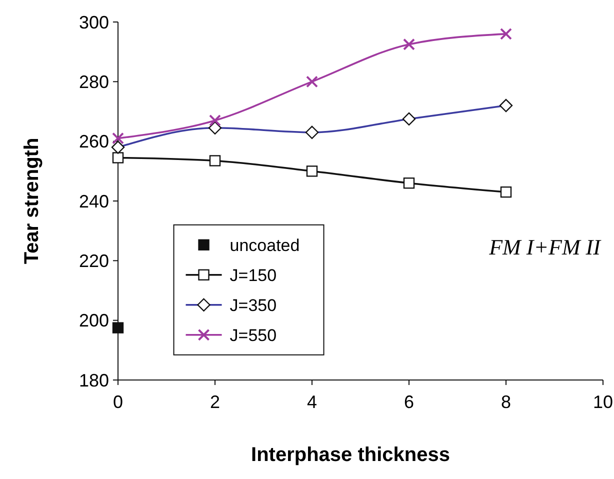 This screenshot has width=614, height=479. I want to click on y-tick-label: 220, so click(93, 260).